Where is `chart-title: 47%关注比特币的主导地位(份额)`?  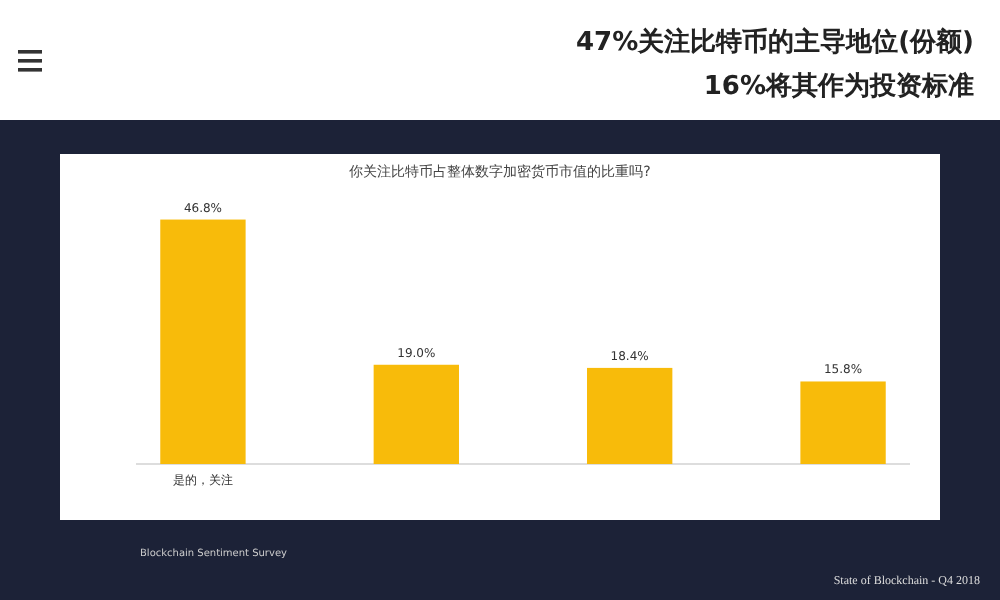 chart-title: 47%关注比特币的主导地位(份额) is located at coordinates (775, 42).